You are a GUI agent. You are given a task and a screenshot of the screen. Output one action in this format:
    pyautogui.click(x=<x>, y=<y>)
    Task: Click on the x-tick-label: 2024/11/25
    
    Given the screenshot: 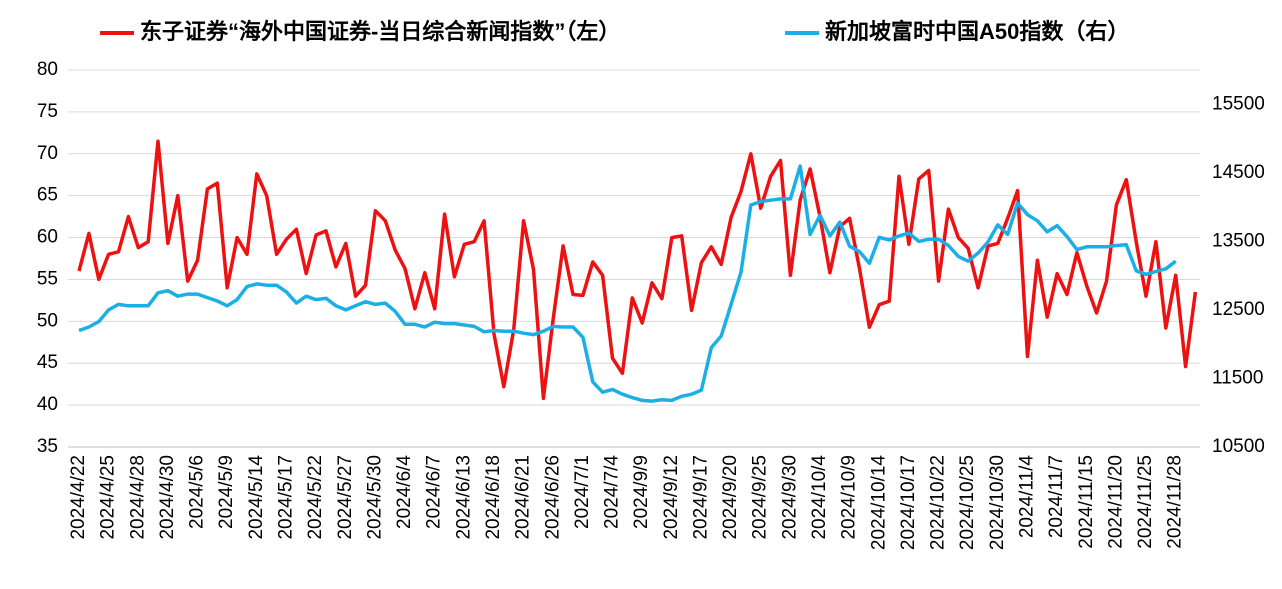 What is the action you would take?
    pyautogui.click(x=1145, y=502)
    